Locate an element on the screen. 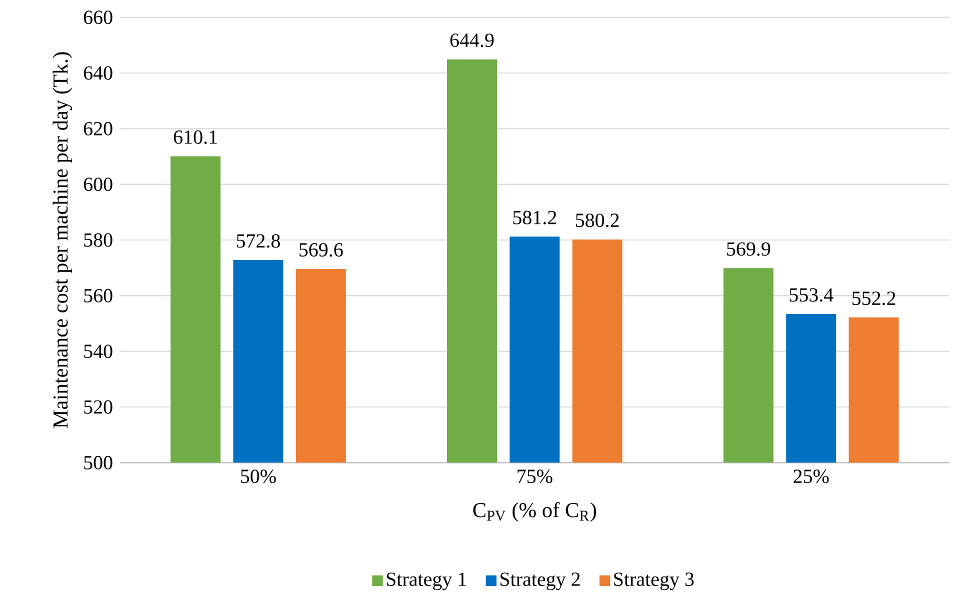  data-label: 610.1 is located at coordinates (195, 137).